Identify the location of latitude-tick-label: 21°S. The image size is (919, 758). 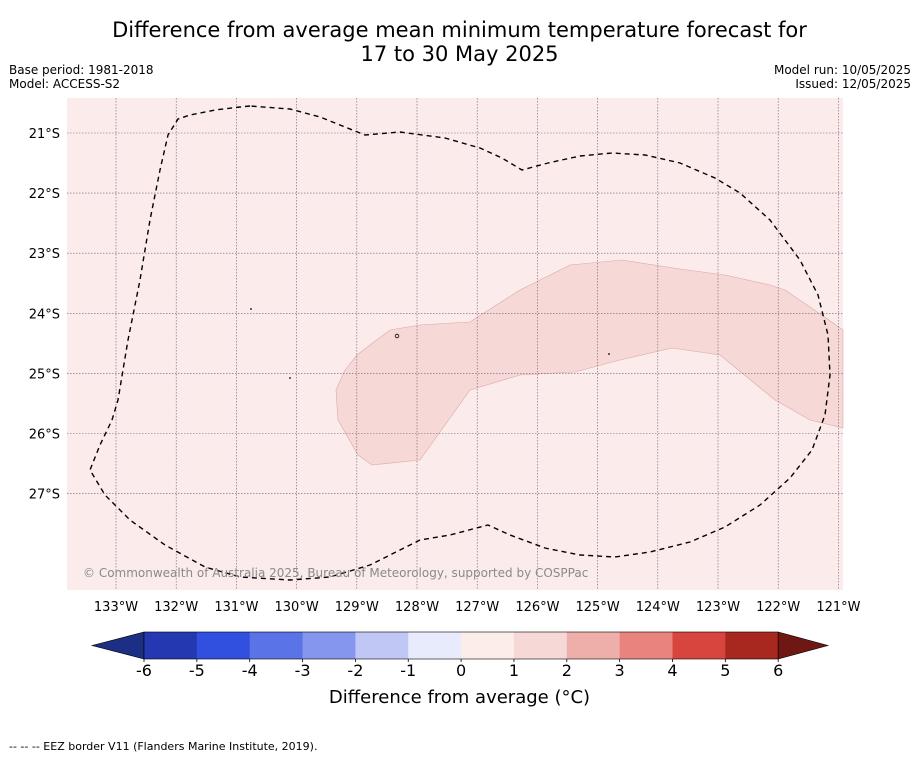
(44, 134).